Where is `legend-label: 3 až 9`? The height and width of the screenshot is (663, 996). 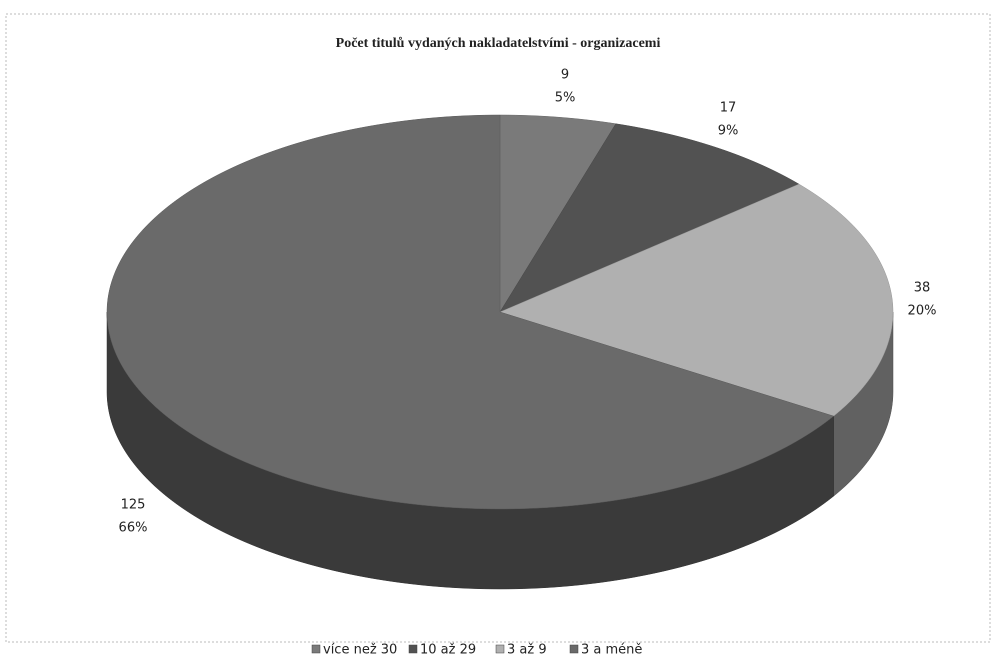 legend-label: 3 až 9 is located at coordinates (527, 650).